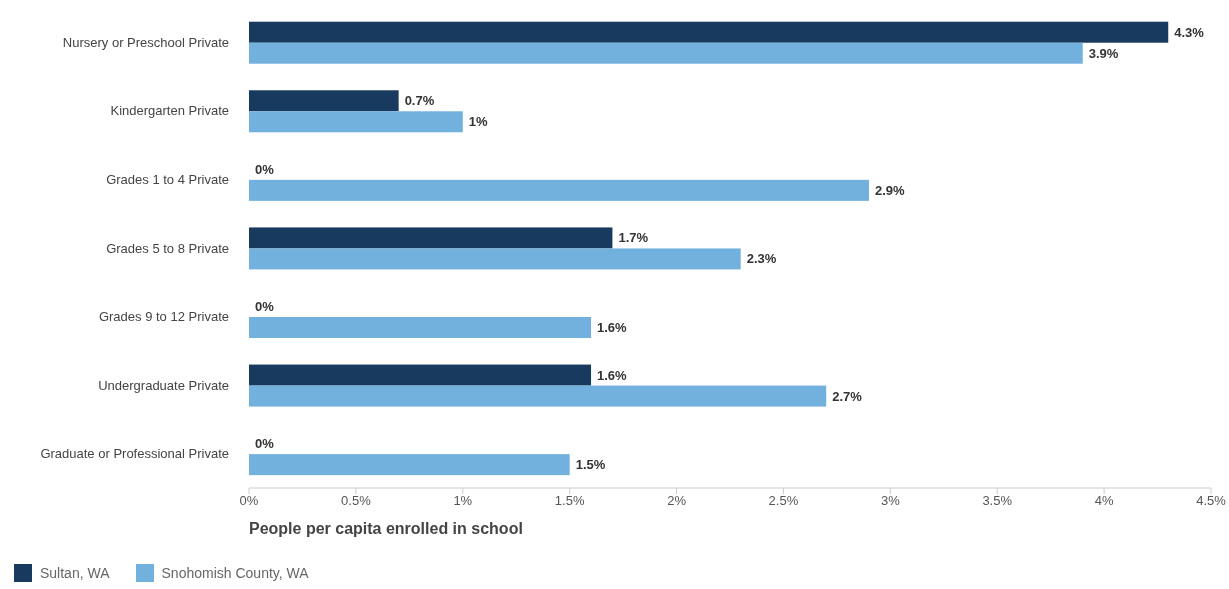 The height and width of the screenshot is (589, 1229). Describe the element at coordinates (169, 111) in the screenshot. I see `y-tick-label: Kindergarten Private` at that location.